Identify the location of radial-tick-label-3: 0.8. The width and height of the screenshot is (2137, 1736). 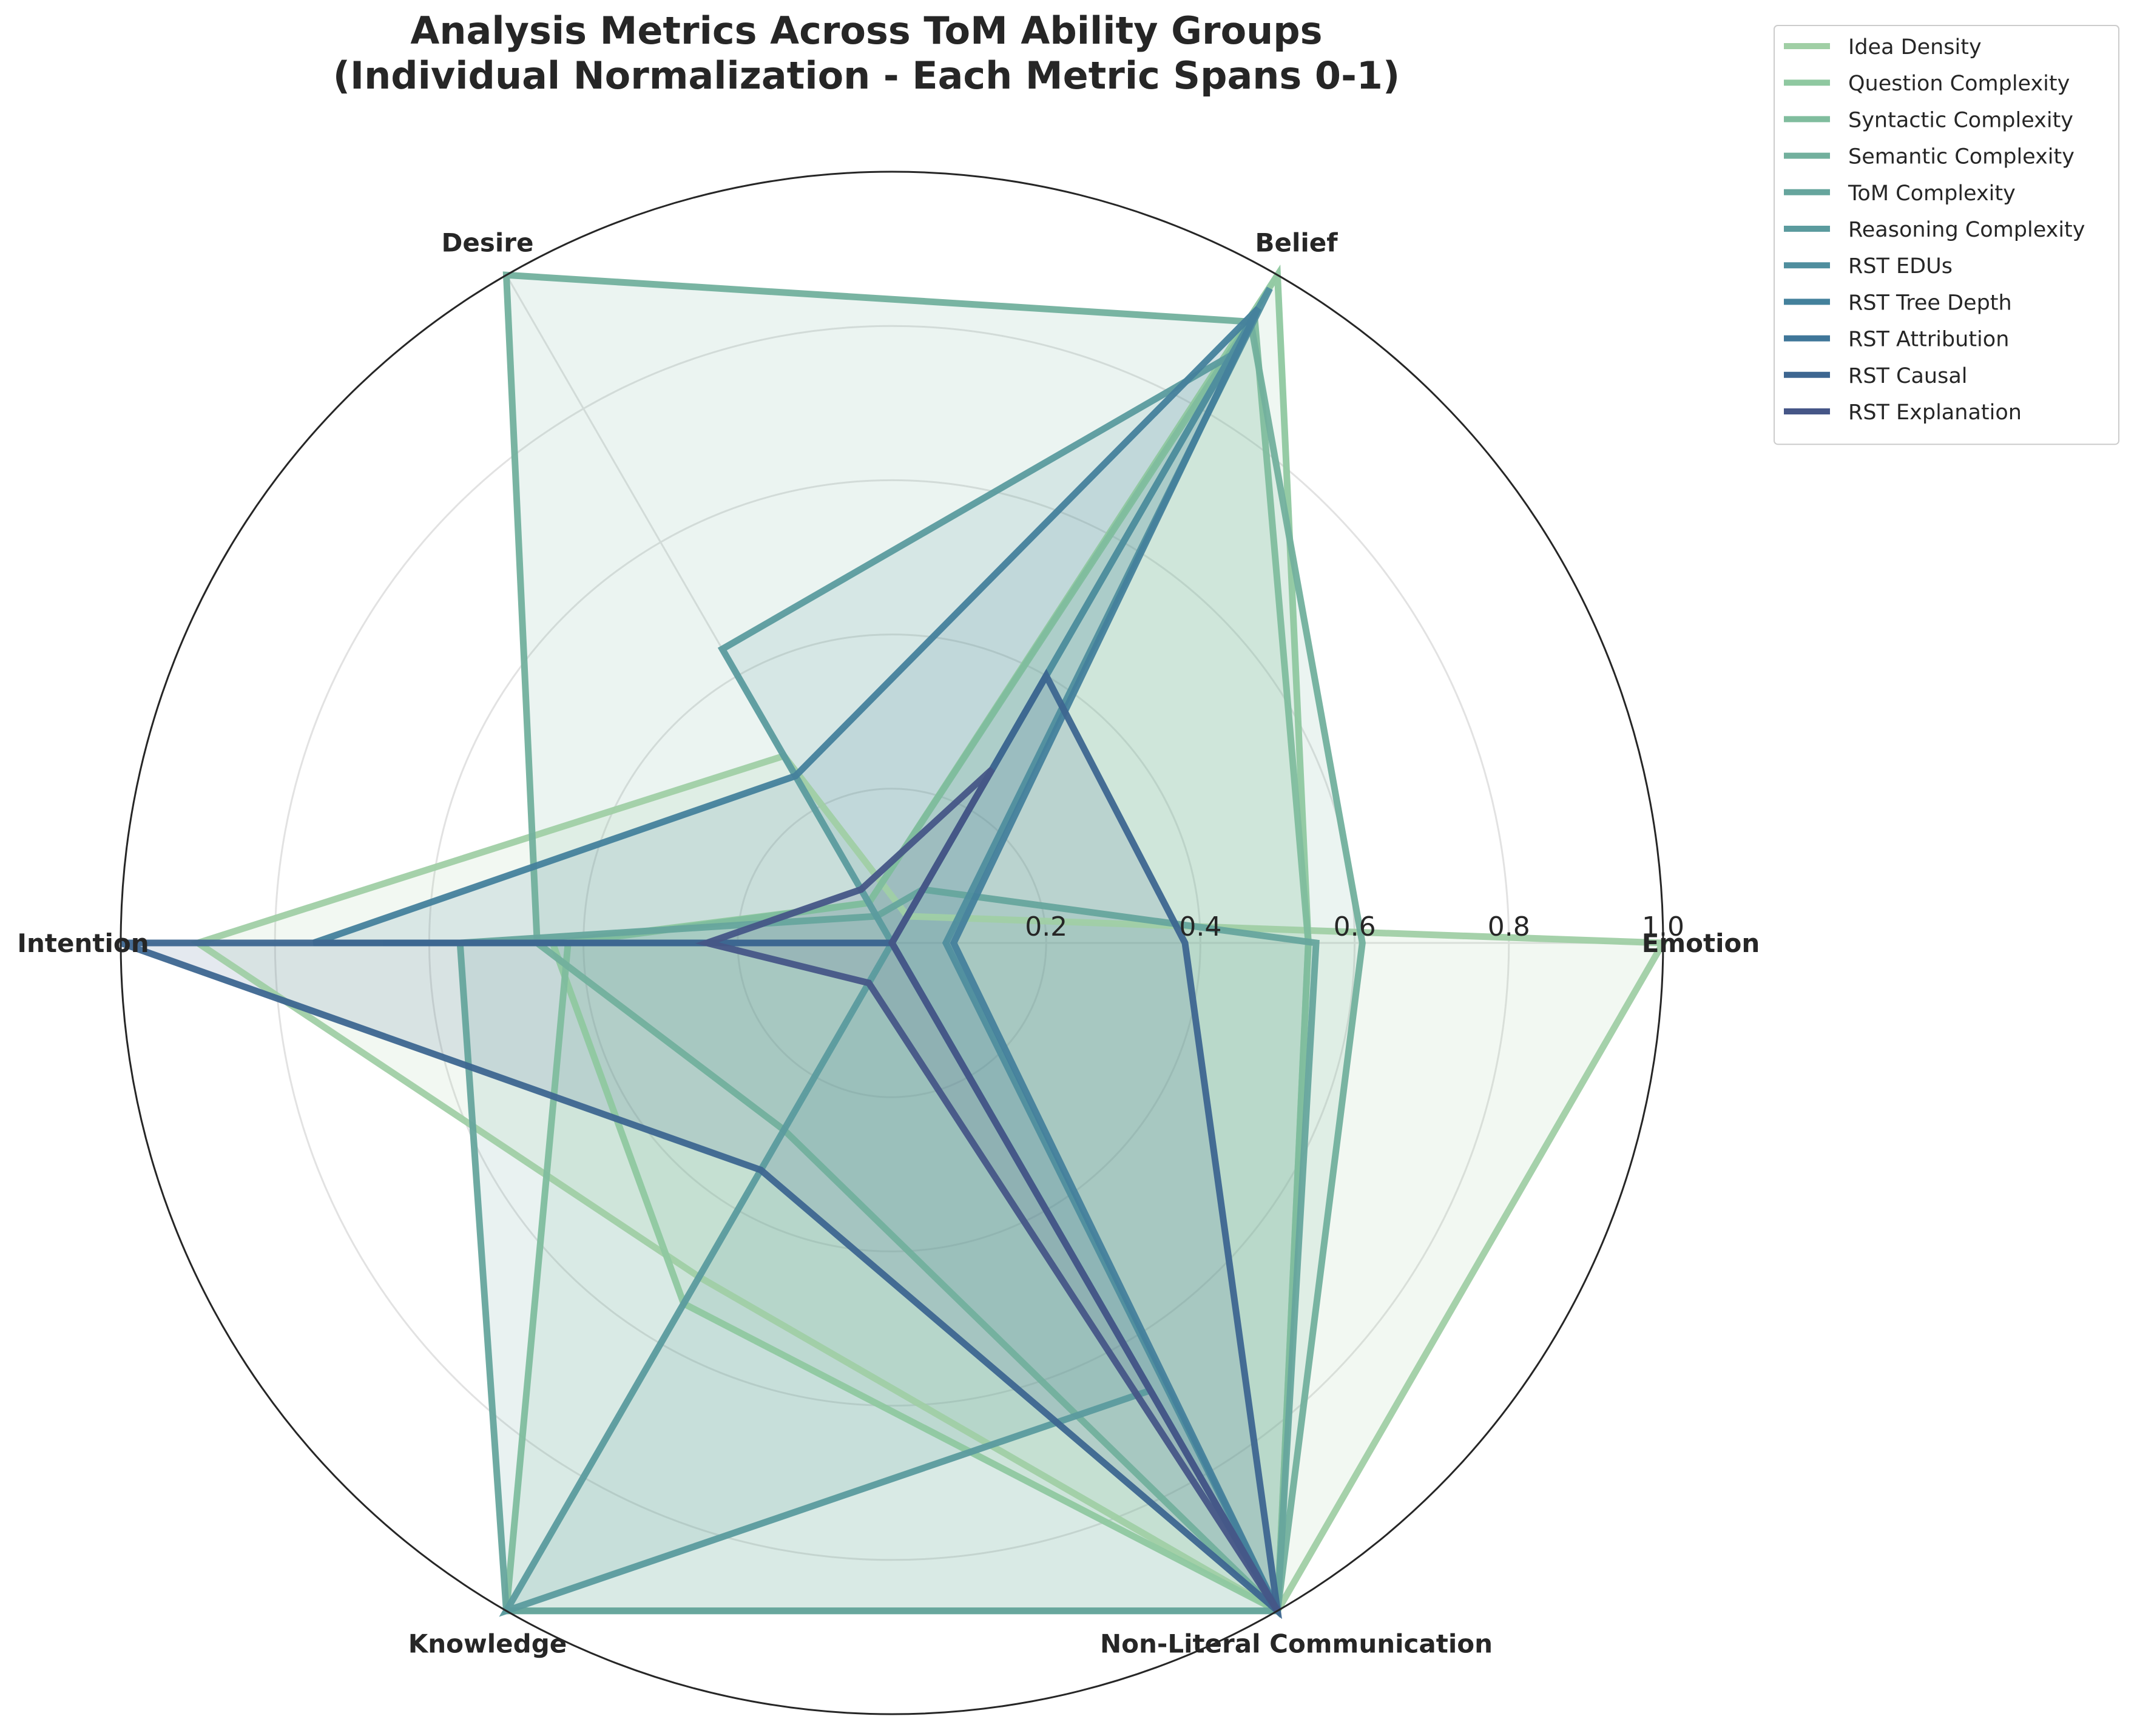
(1509, 926).